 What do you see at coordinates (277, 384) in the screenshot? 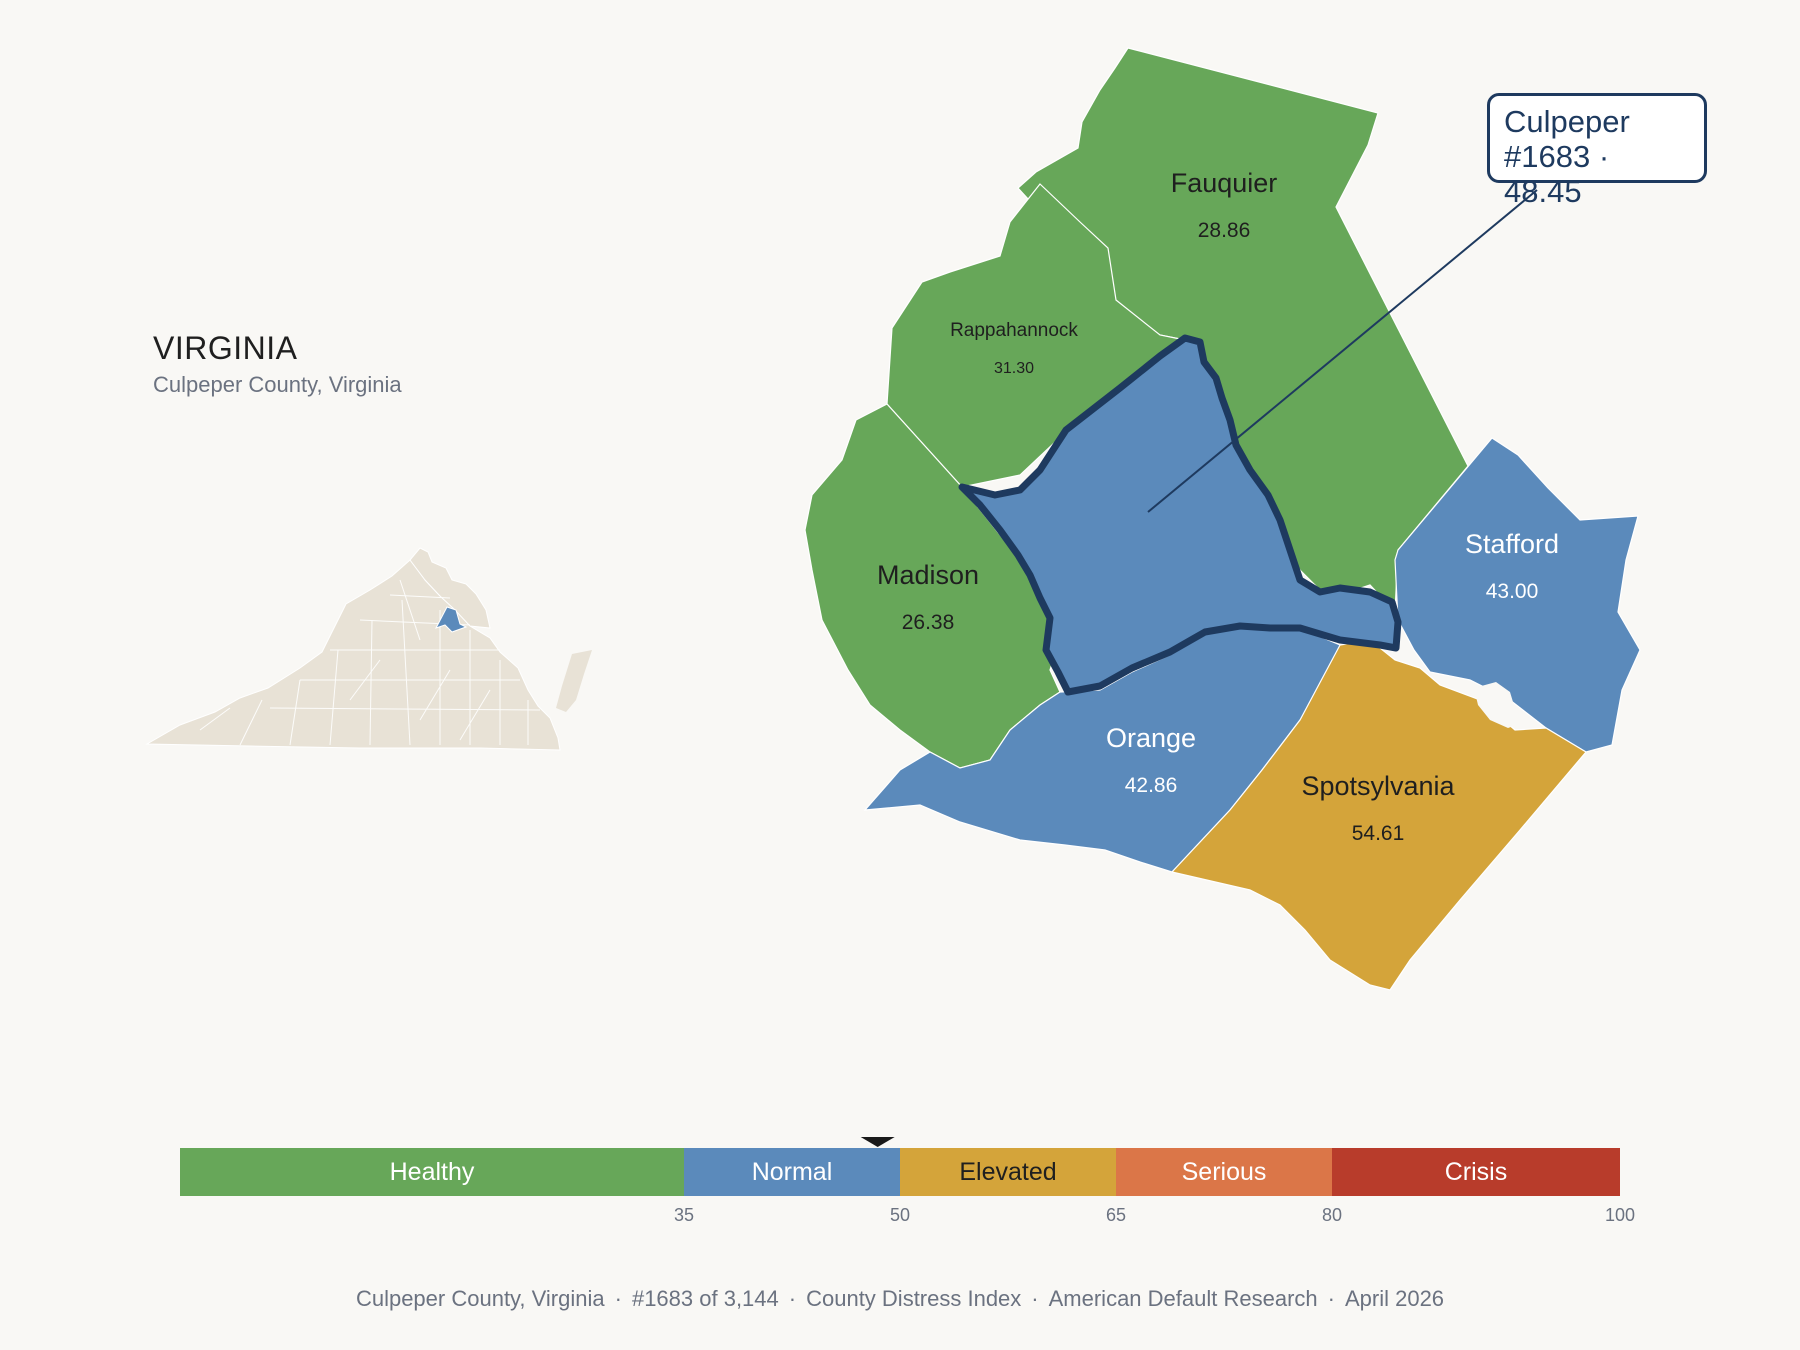
I see `state-subtitle: Culpeper County, Virginia` at bounding box center [277, 384].